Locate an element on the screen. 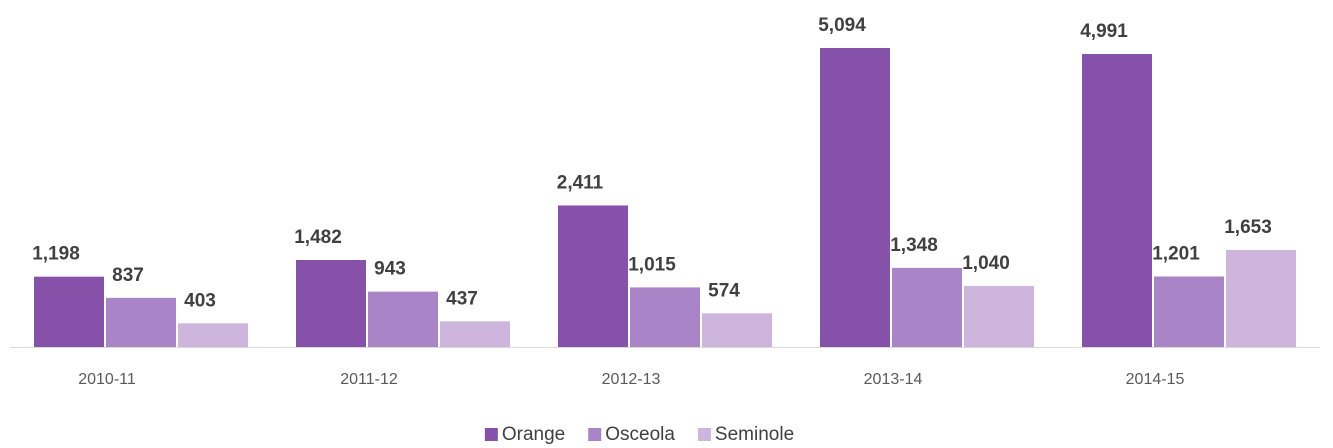 The height and width of the screenshot is (448, 1333). value-label: 574 is located at coordinates (724, 290).